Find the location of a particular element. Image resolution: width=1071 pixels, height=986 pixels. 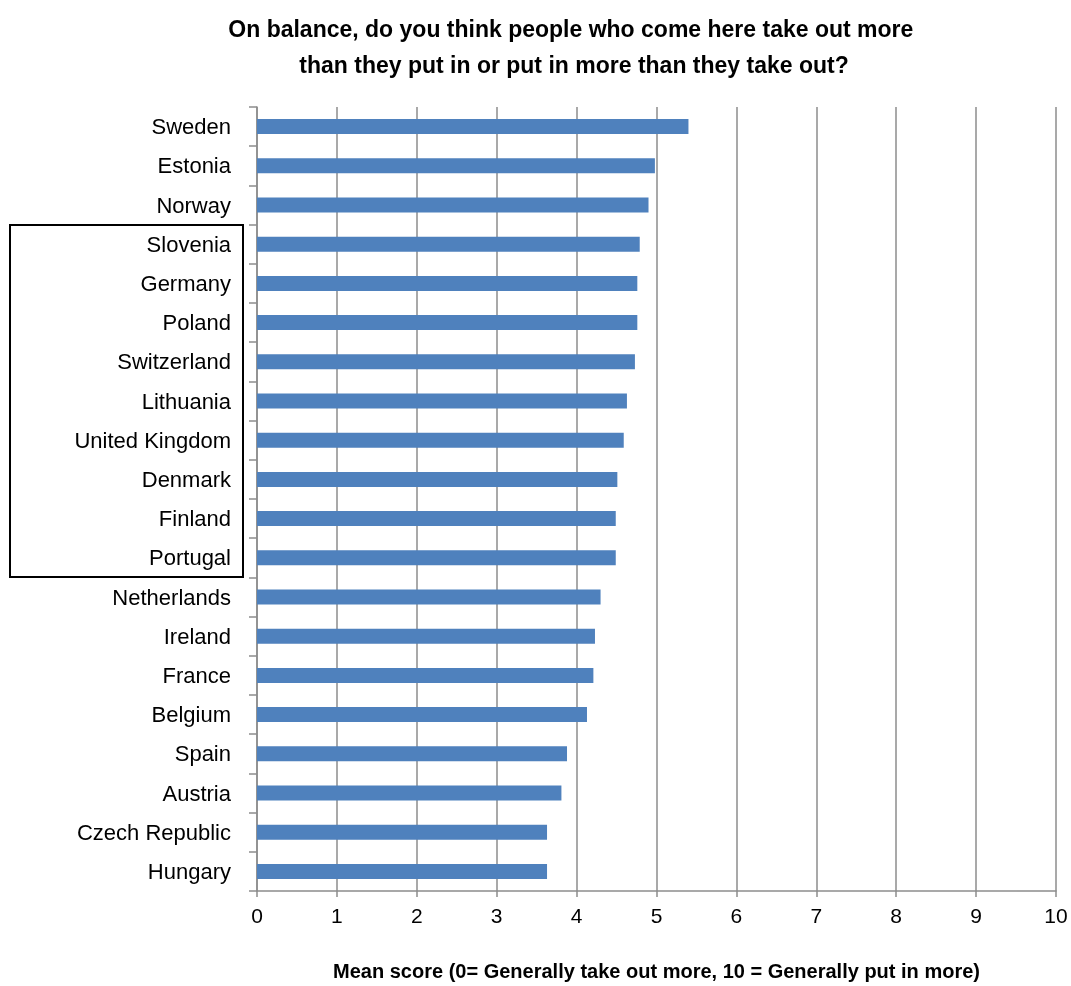

y-tick-label: Netherlands is located at coordinates (171, 597).